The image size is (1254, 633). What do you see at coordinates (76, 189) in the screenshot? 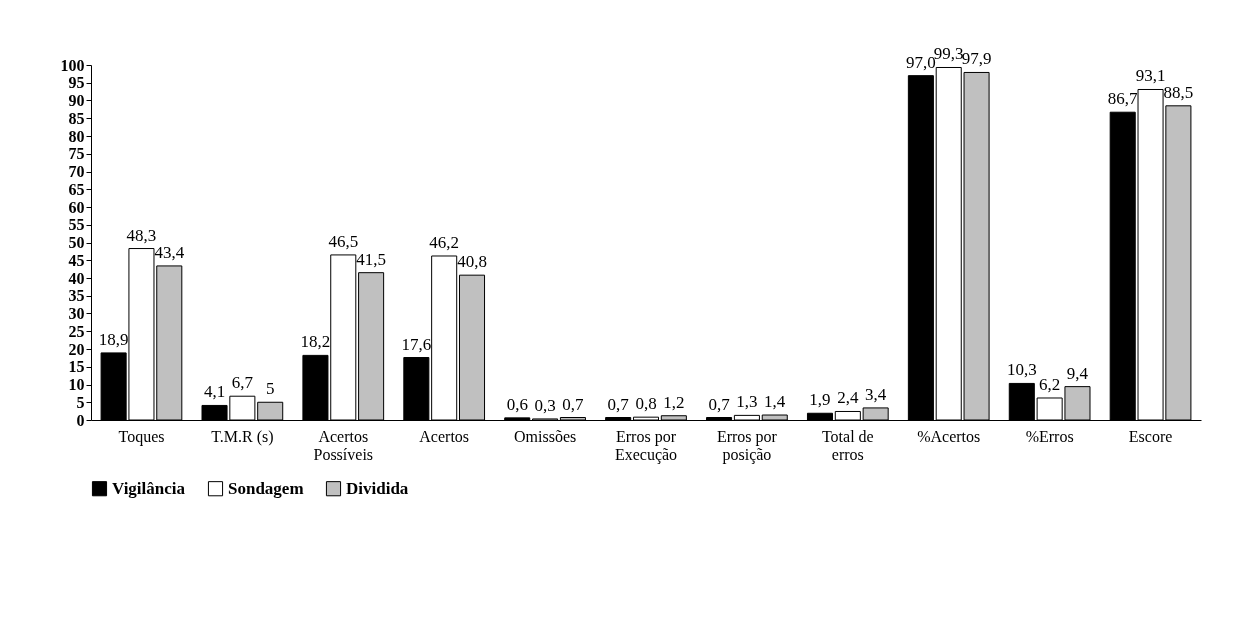
I see `y-tick-label: 65` at bounding box center [76, 189].